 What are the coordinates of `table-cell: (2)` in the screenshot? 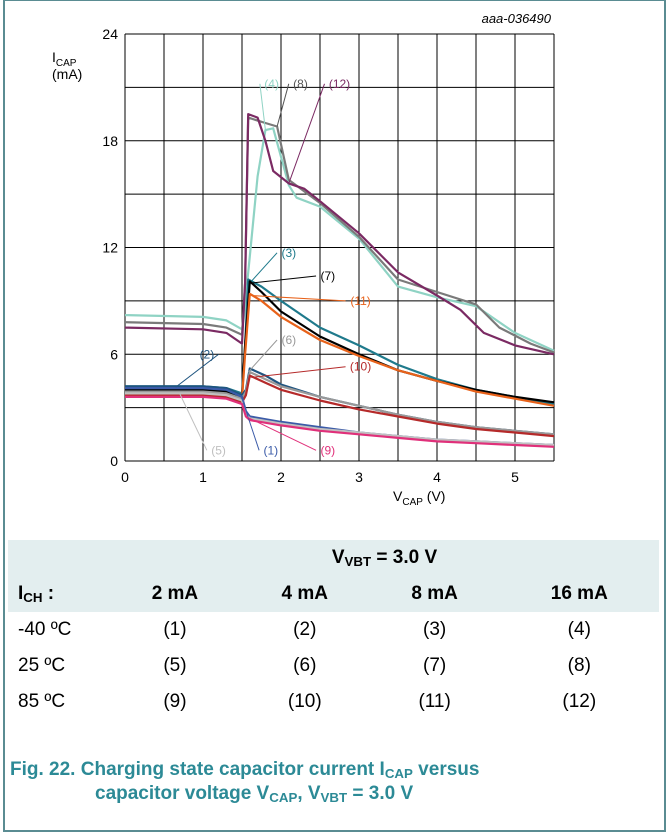 It's located at (305, 629).